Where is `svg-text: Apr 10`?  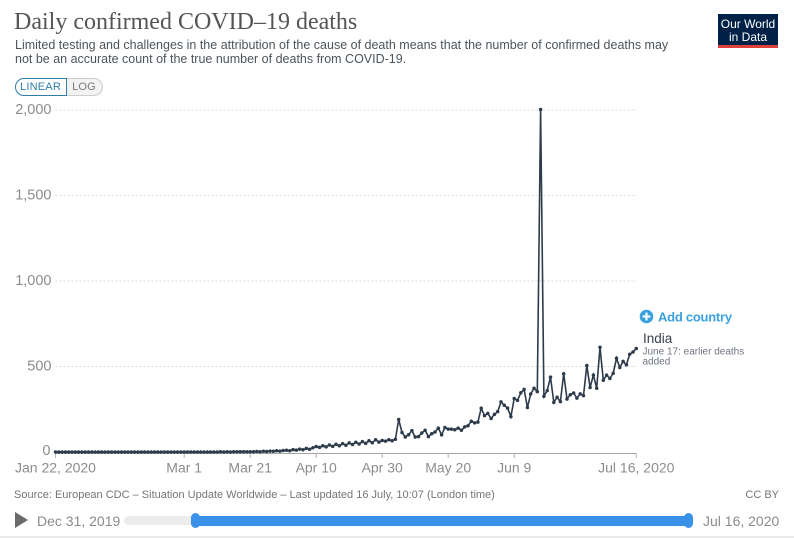 svg-text: Apr 10 is located at coordinates (316, 468).